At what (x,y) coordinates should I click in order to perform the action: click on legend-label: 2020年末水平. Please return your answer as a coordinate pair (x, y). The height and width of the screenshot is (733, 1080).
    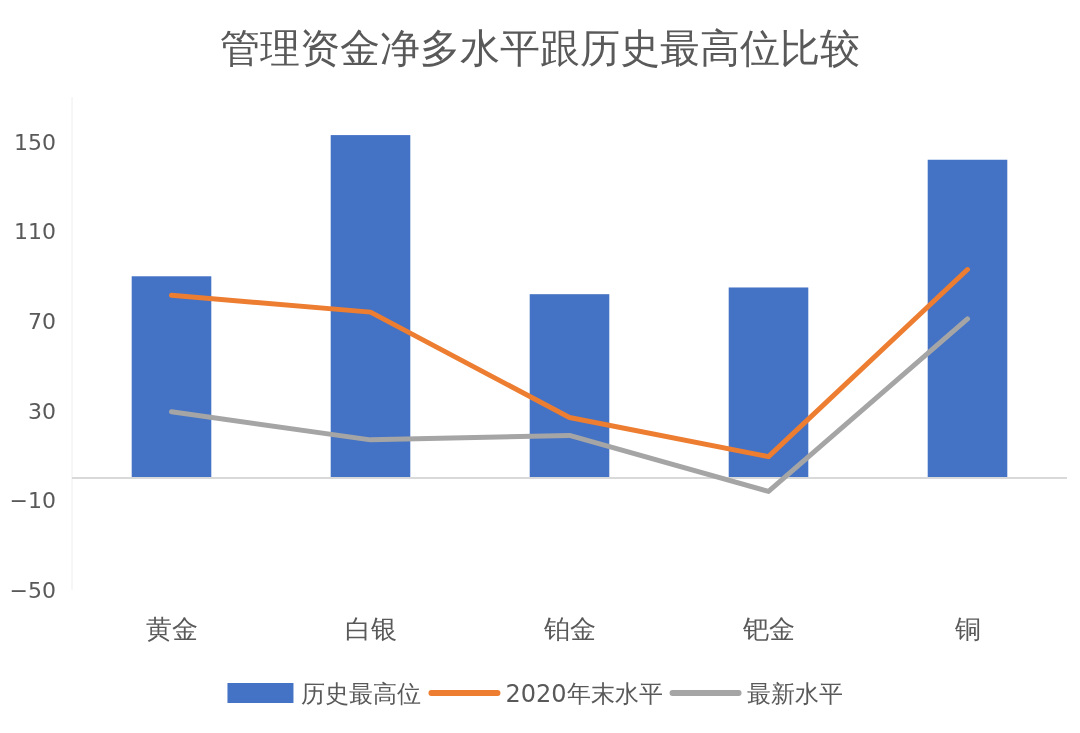
    Looking at the image, I should click on (584, 694).